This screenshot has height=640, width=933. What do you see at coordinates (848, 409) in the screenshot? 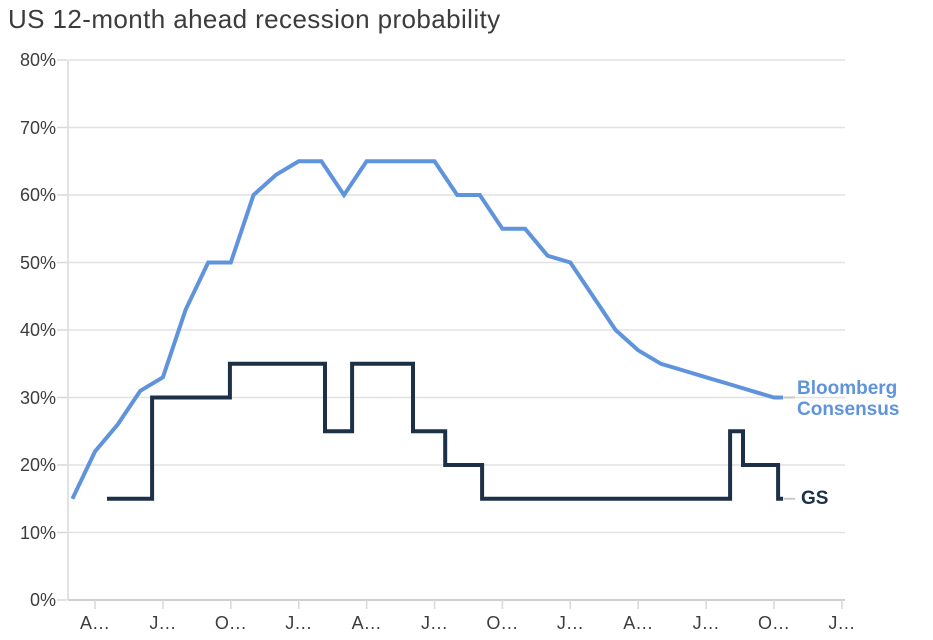
I see `bloomberg-consensus-label-line2: Consensus` at bounding box center [848, 409].